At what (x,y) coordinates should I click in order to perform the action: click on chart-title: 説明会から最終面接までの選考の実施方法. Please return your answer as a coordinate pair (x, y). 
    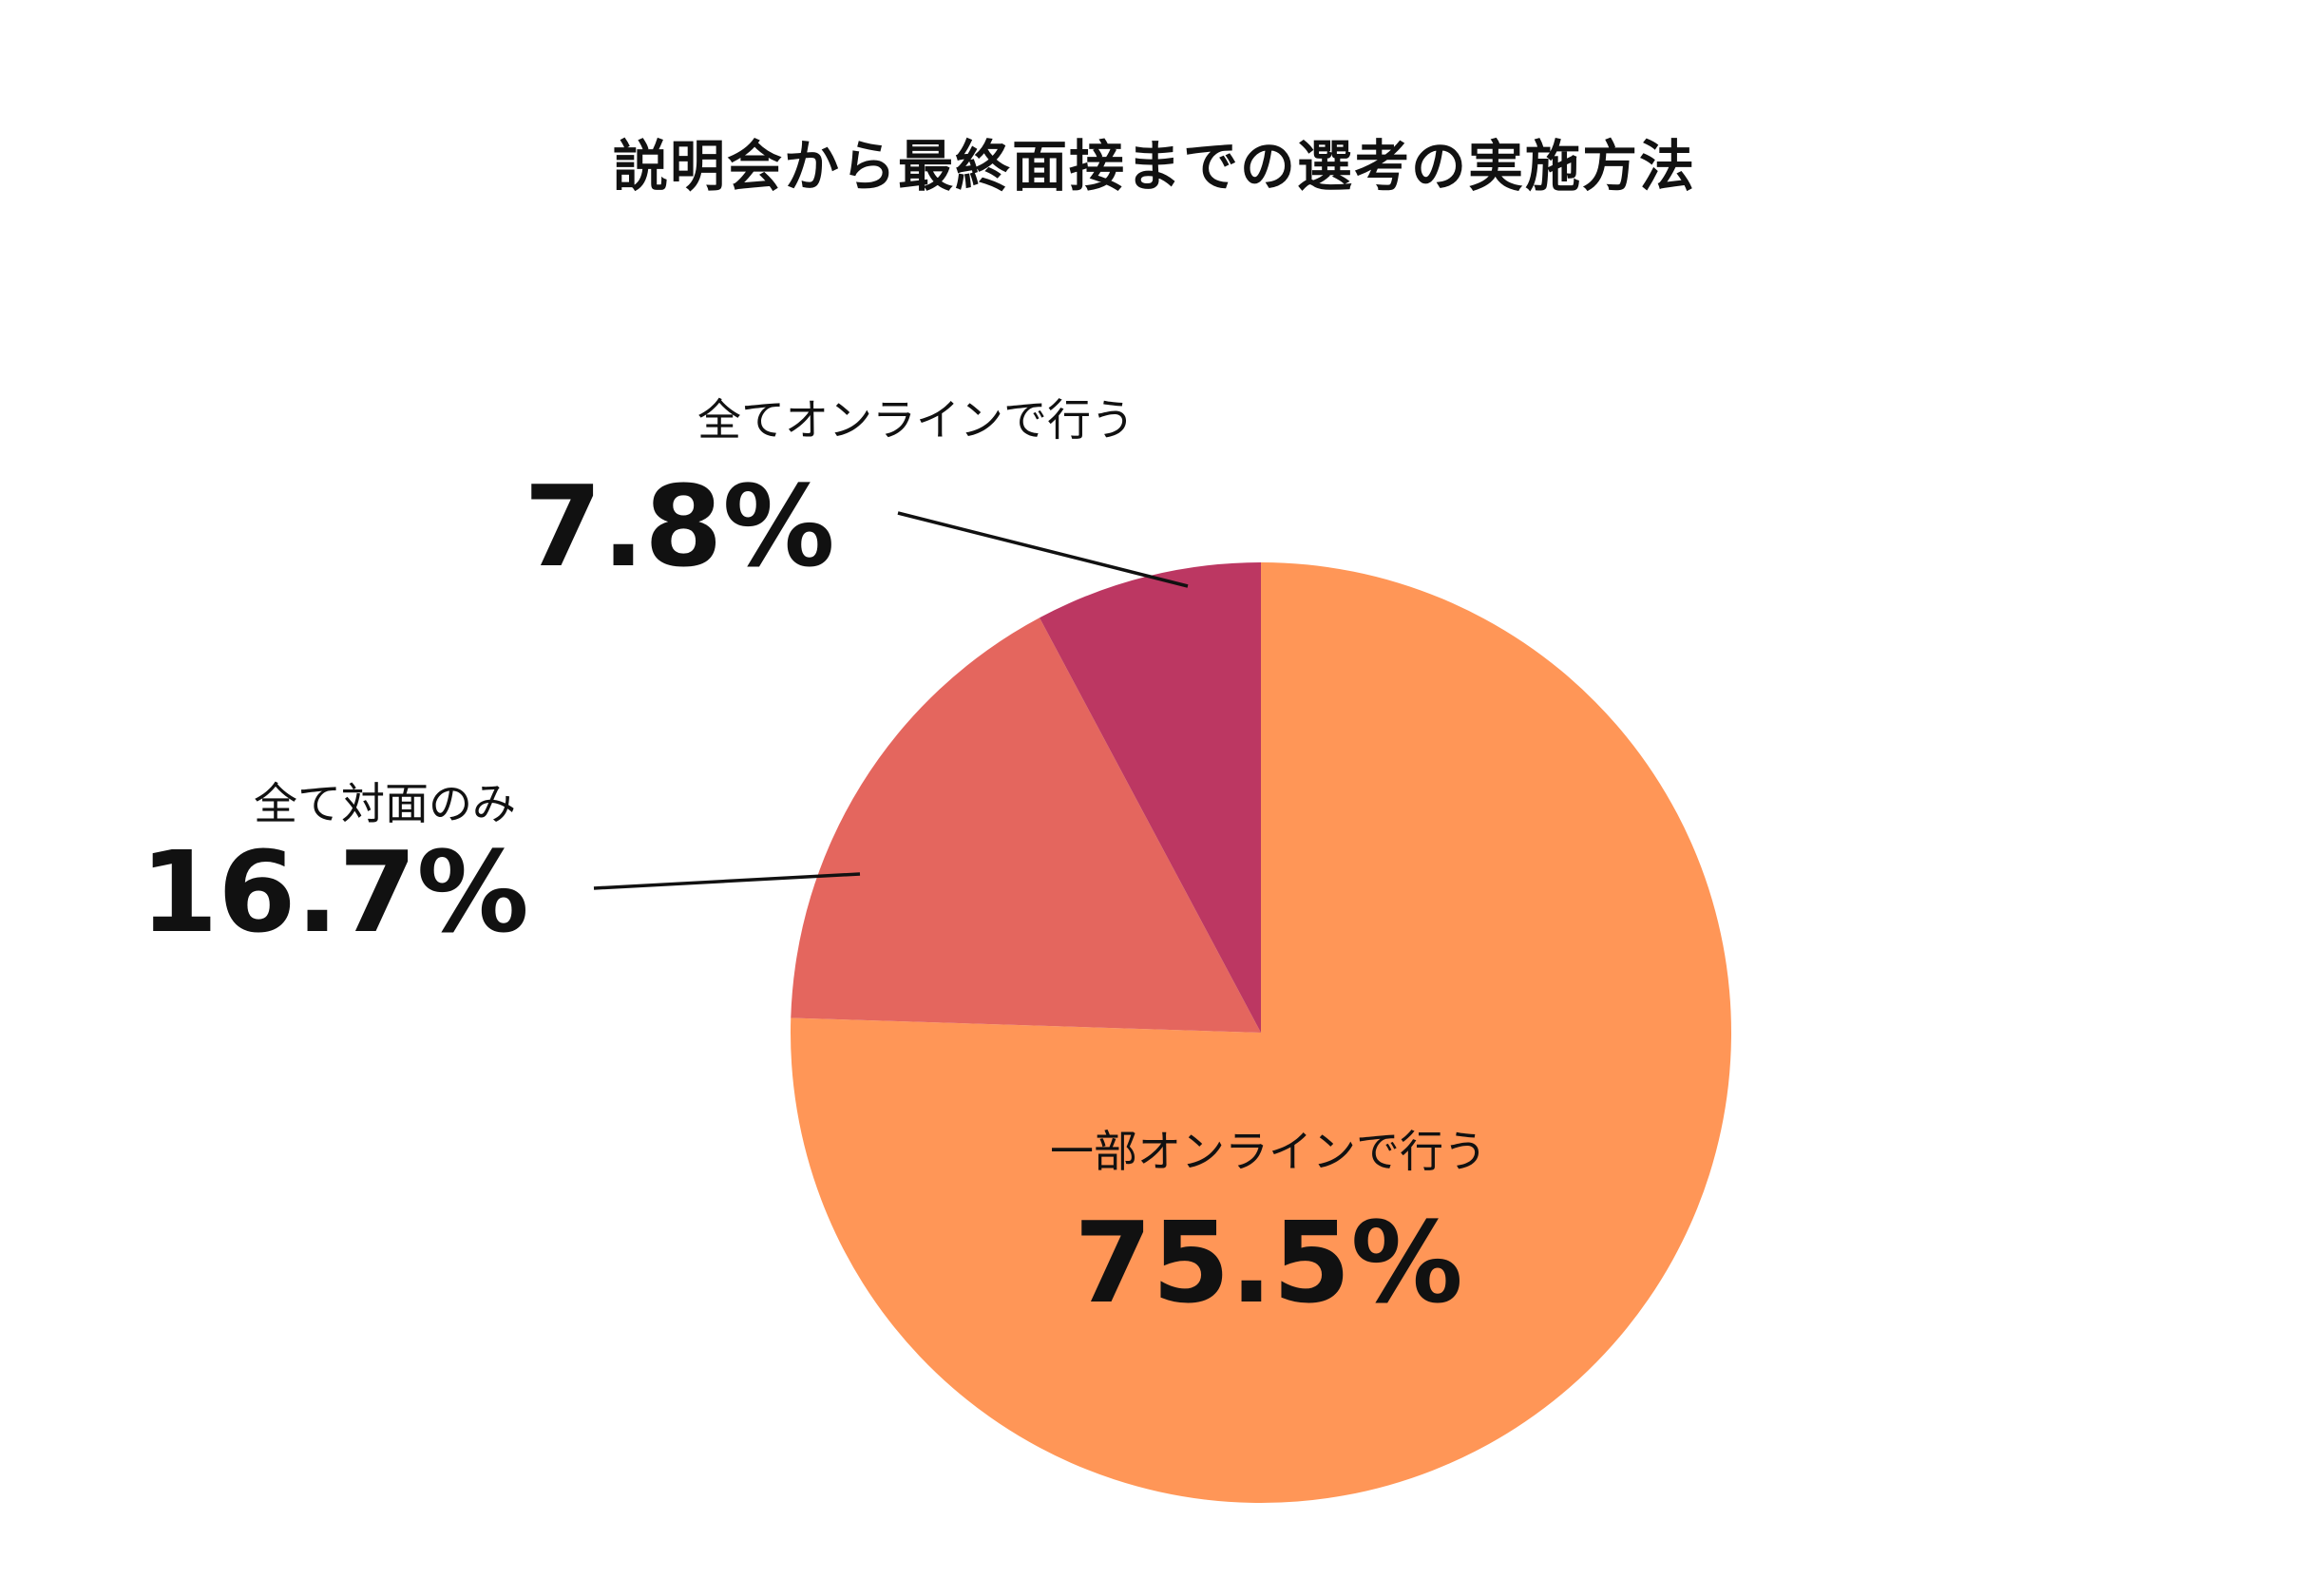
    Looking at the image, I should click on (1154, 166).